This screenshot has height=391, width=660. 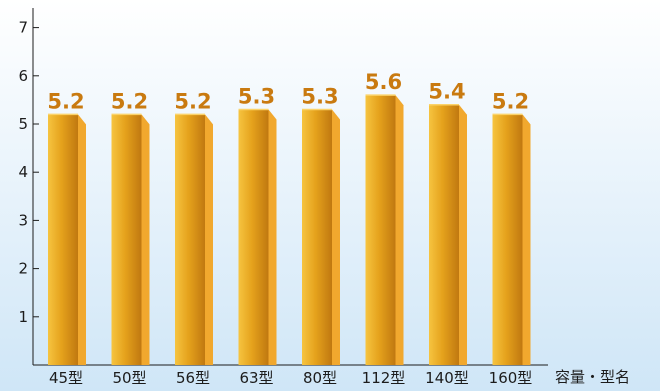 What do you see at coordinates (384, 378) in the screenshot?
I see `category-label: 112型` at bounding box center [384, 378].